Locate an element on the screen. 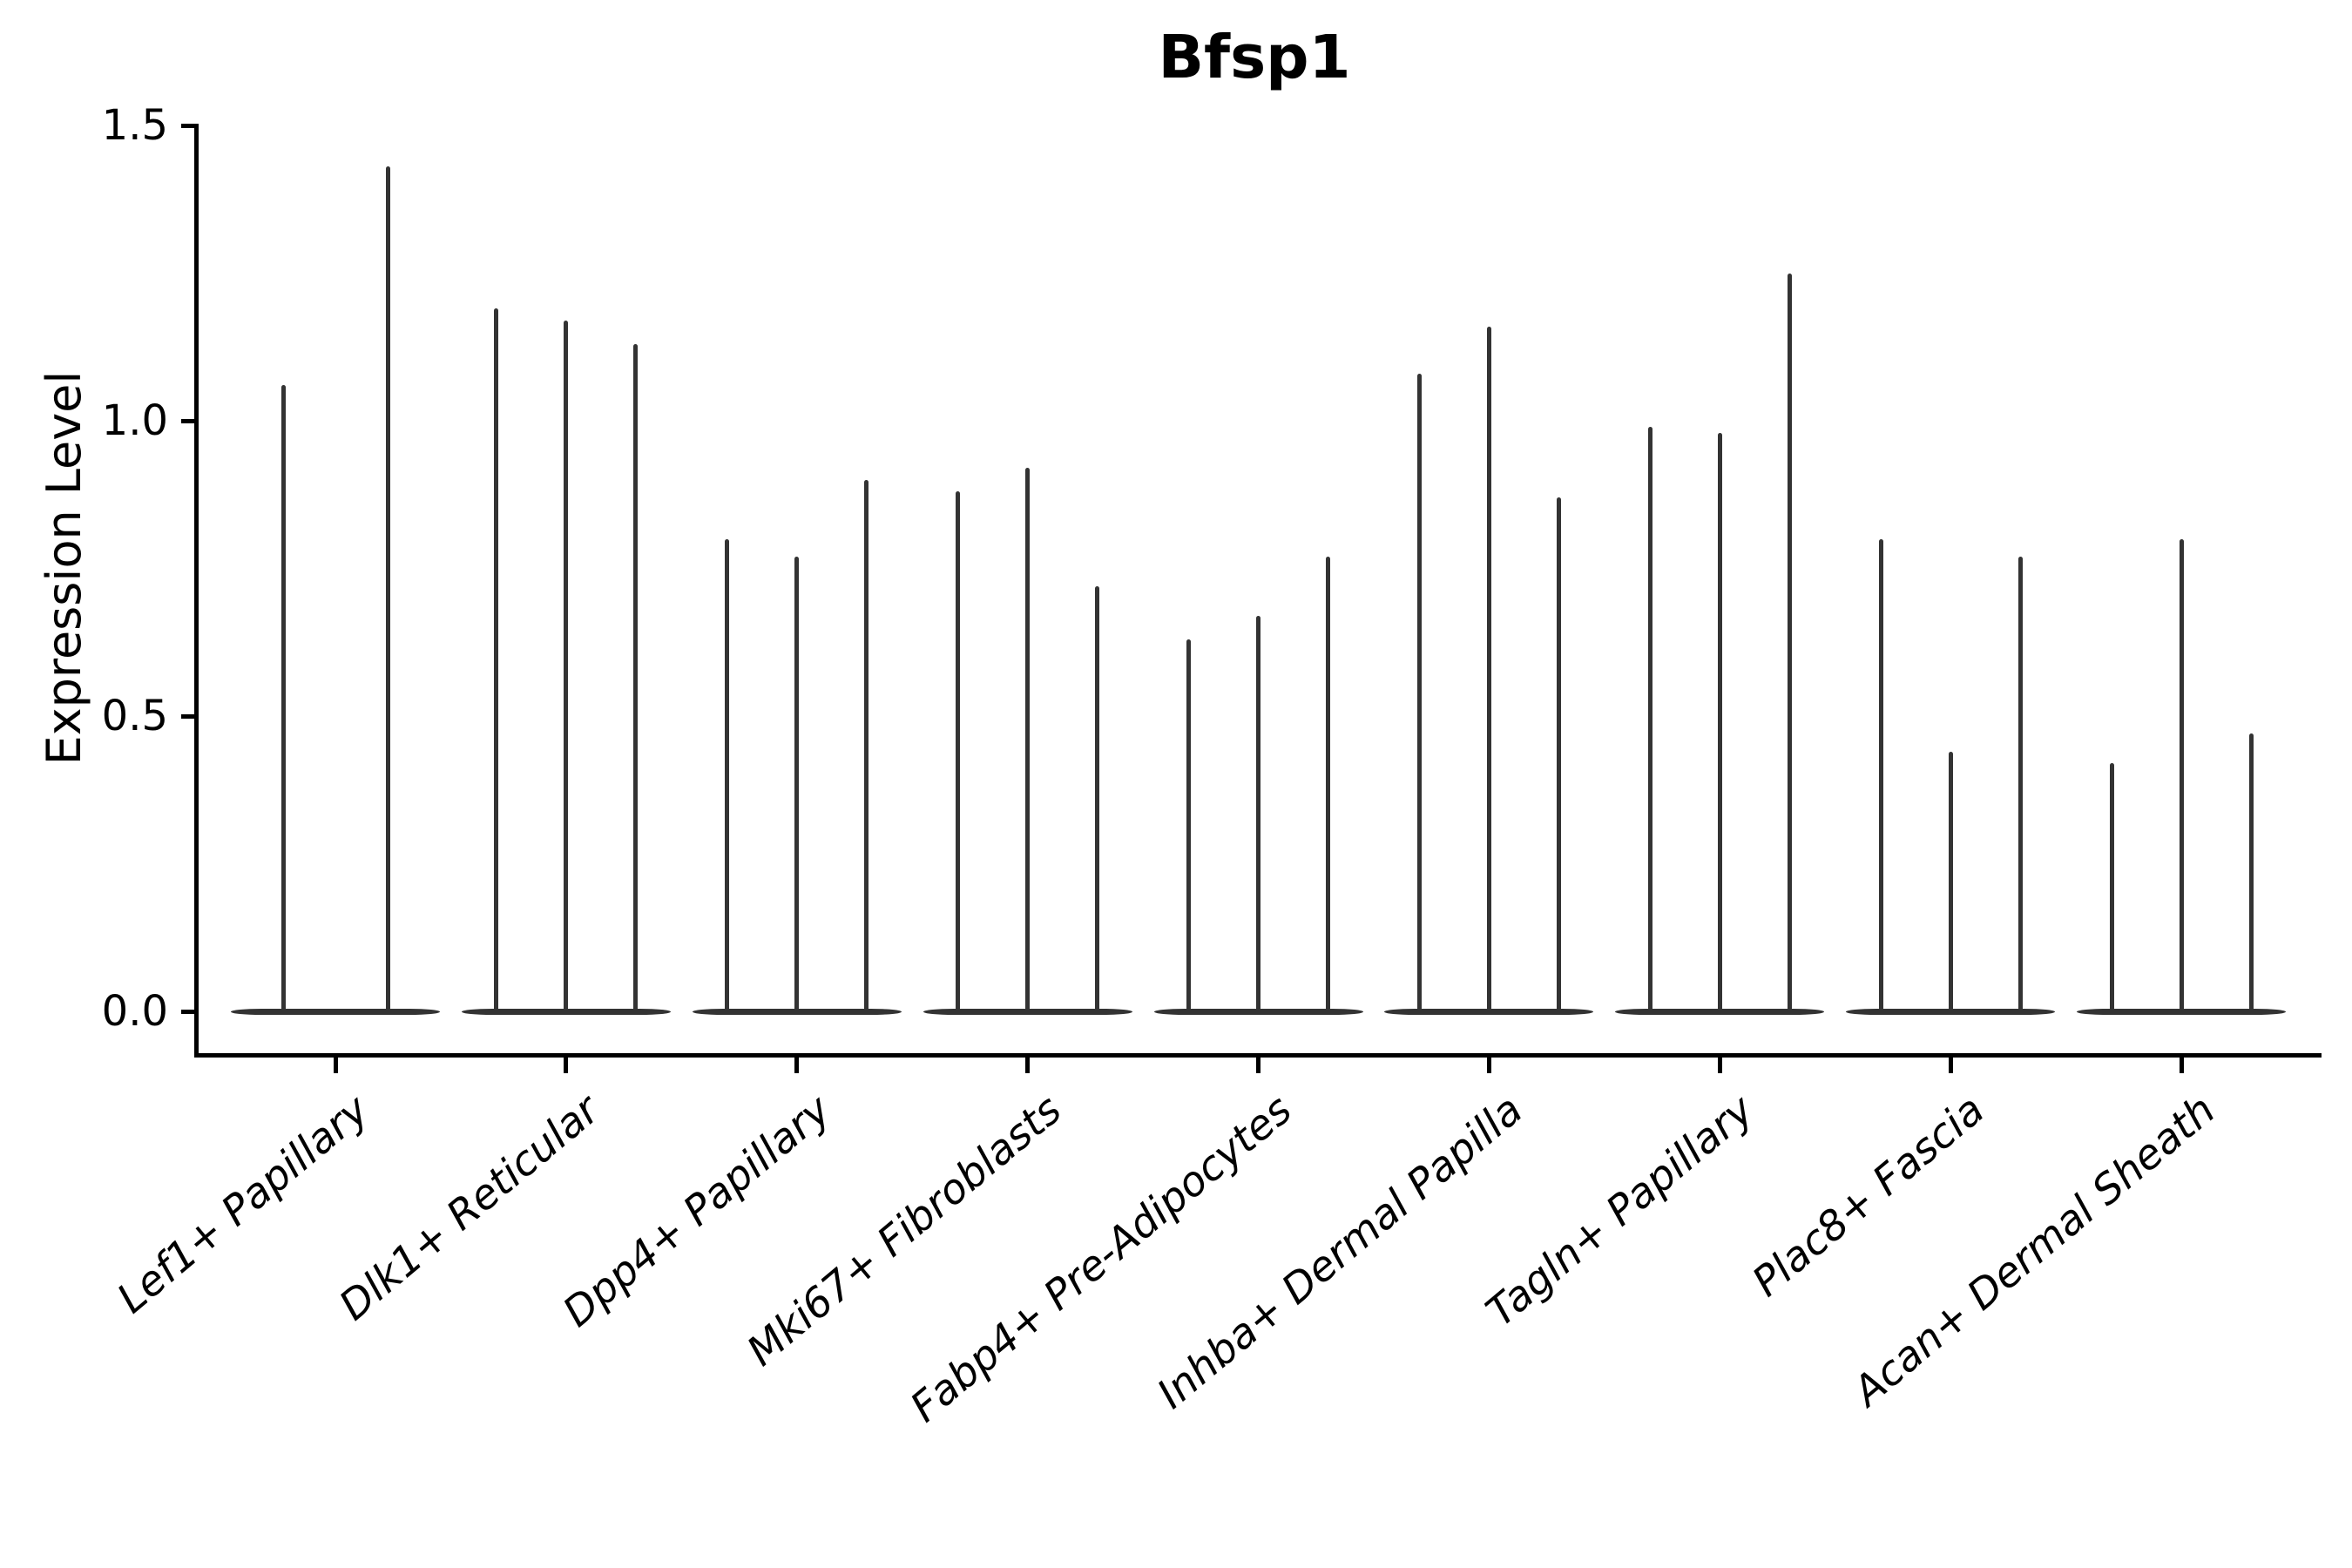 The width and height of the screenshot is (2352, 1568). y-tick-label: 0.0 is located at coordinates (134, 1012).